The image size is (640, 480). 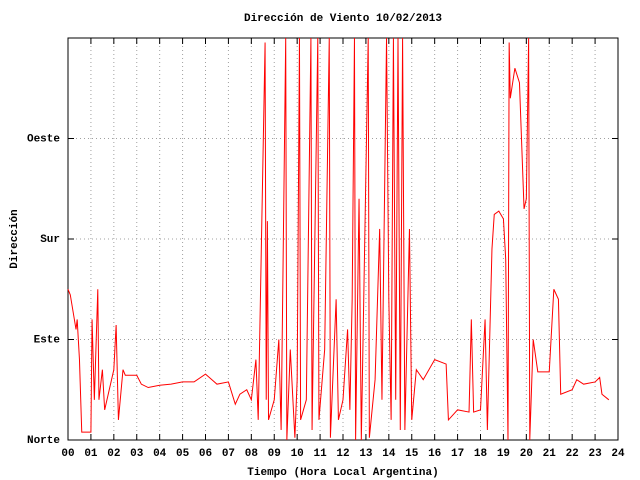 I want to click on x-tick-label: 23, so click(x=595, y=454).